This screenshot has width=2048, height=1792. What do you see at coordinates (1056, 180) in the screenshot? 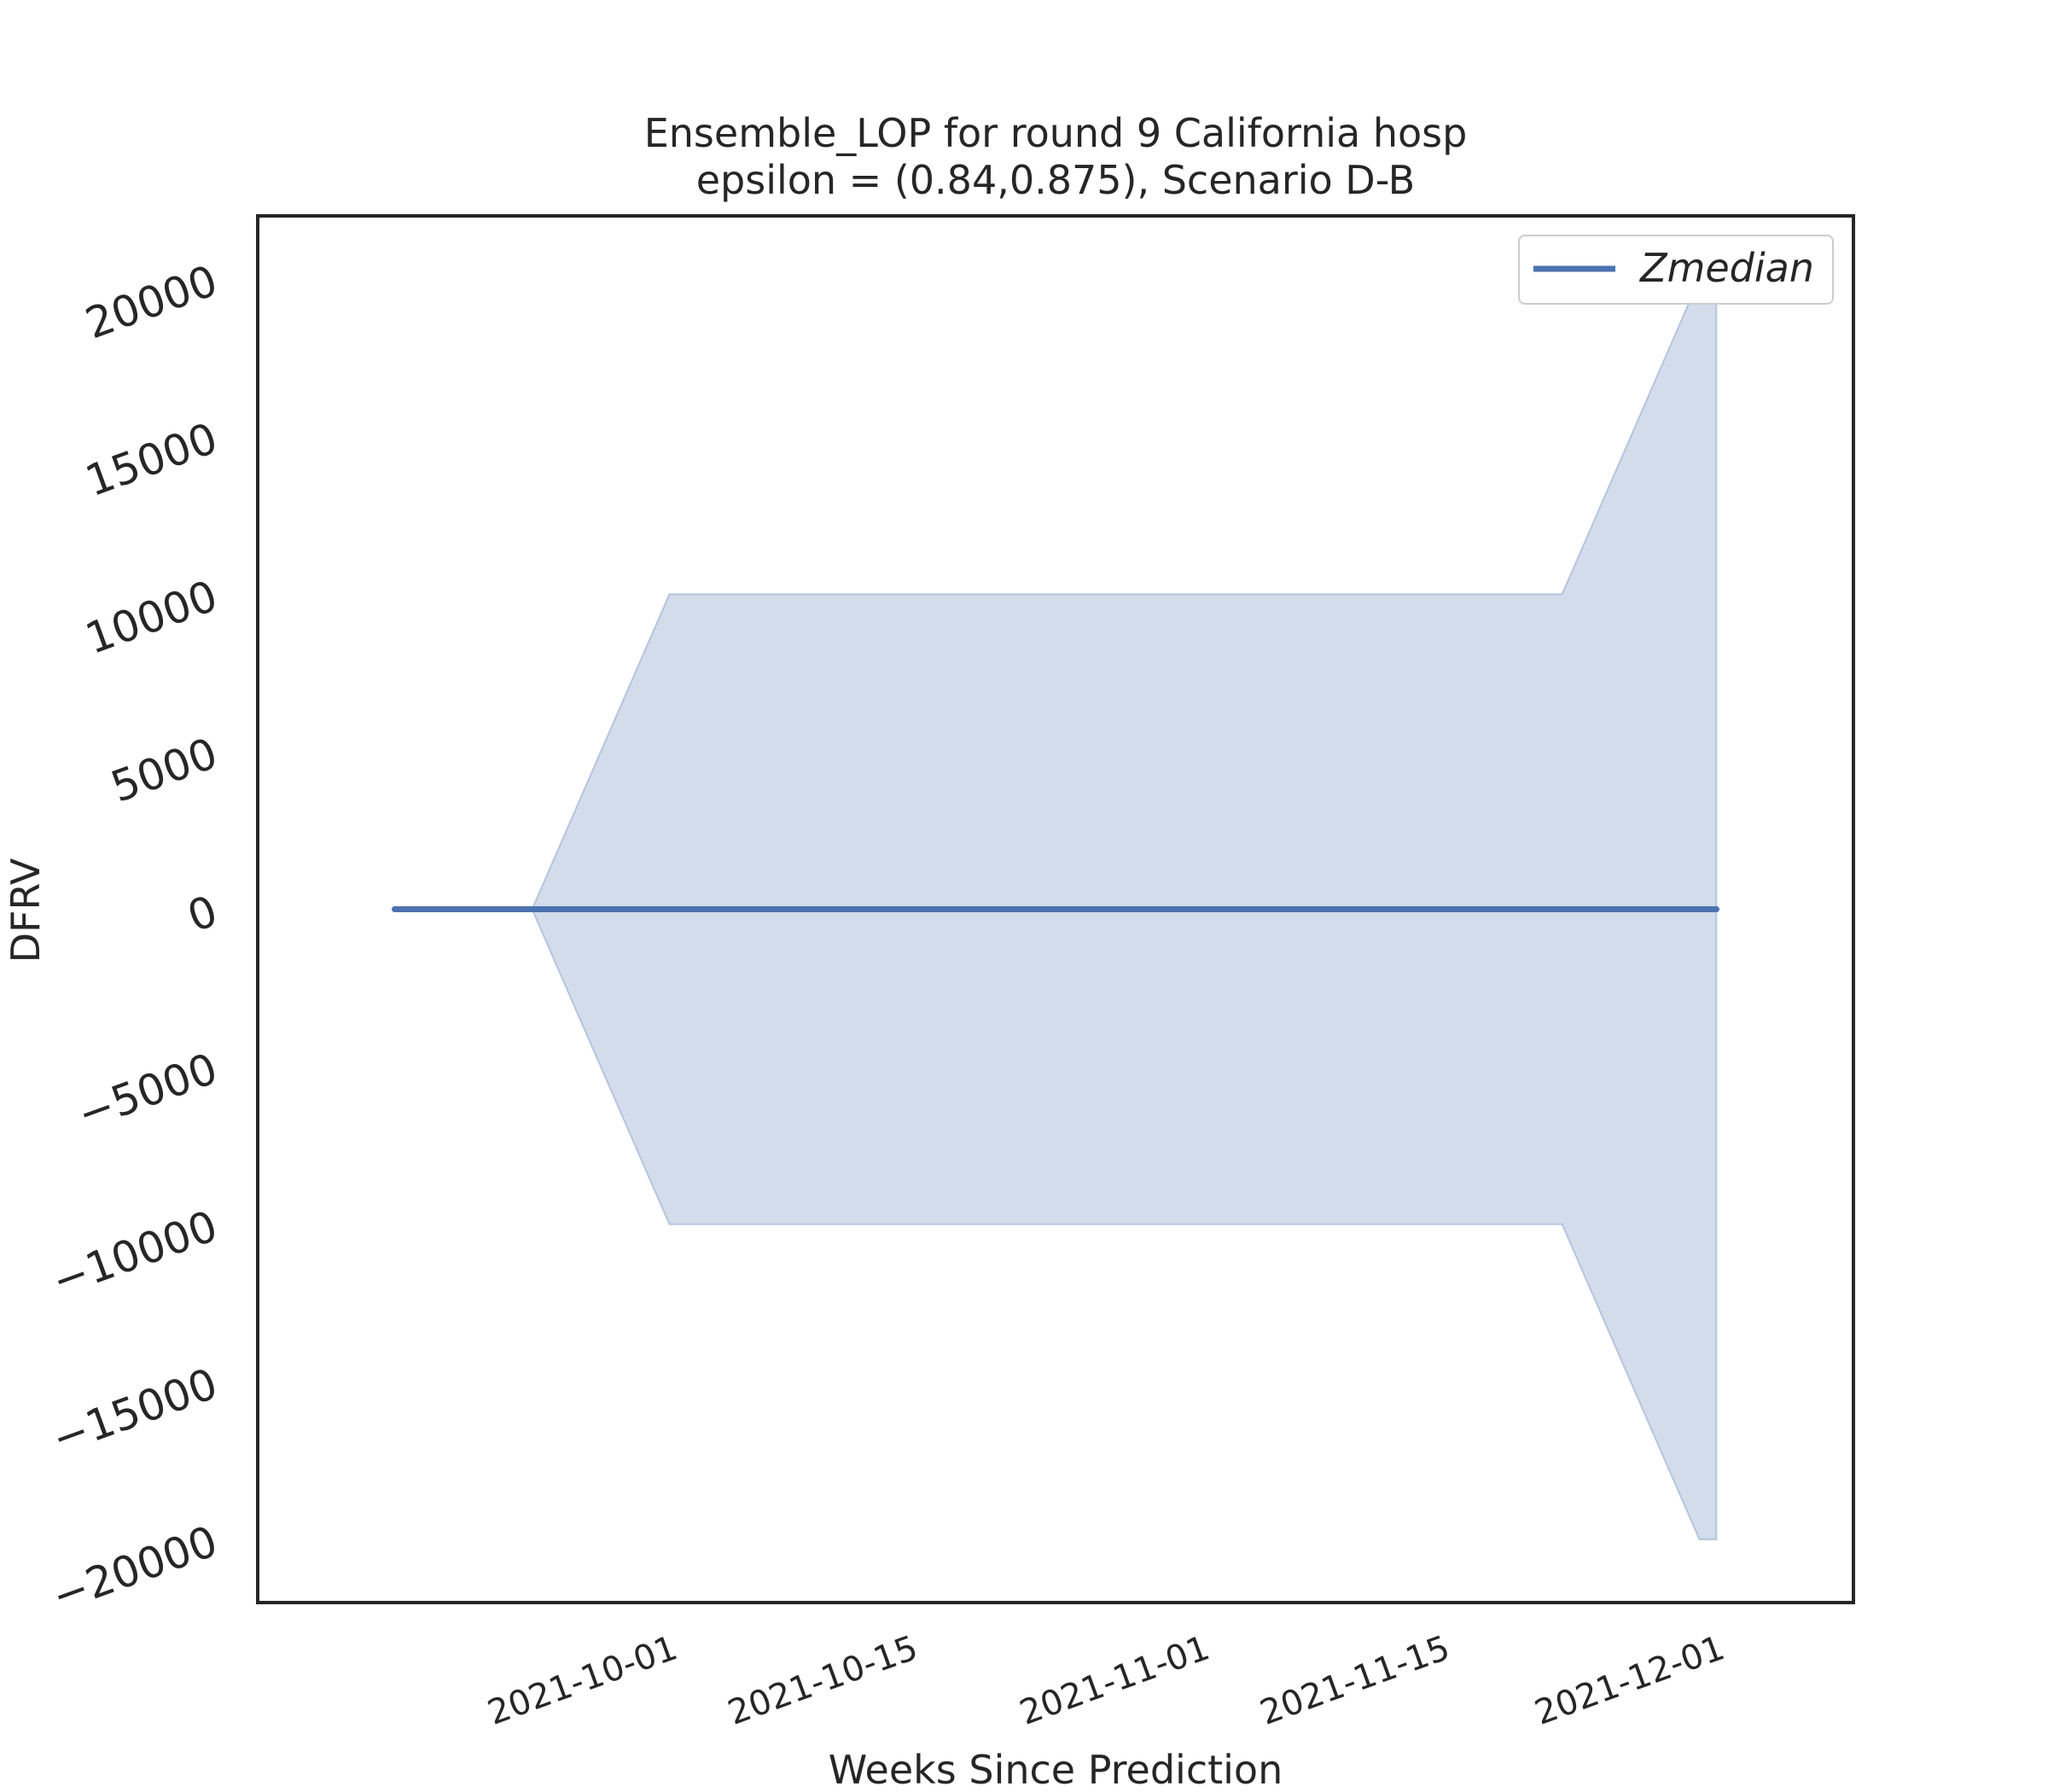
I see `chart-subtitle: epsilon = (0.84,0.875), Scenario D-B` at bounding box center [1056, 180].